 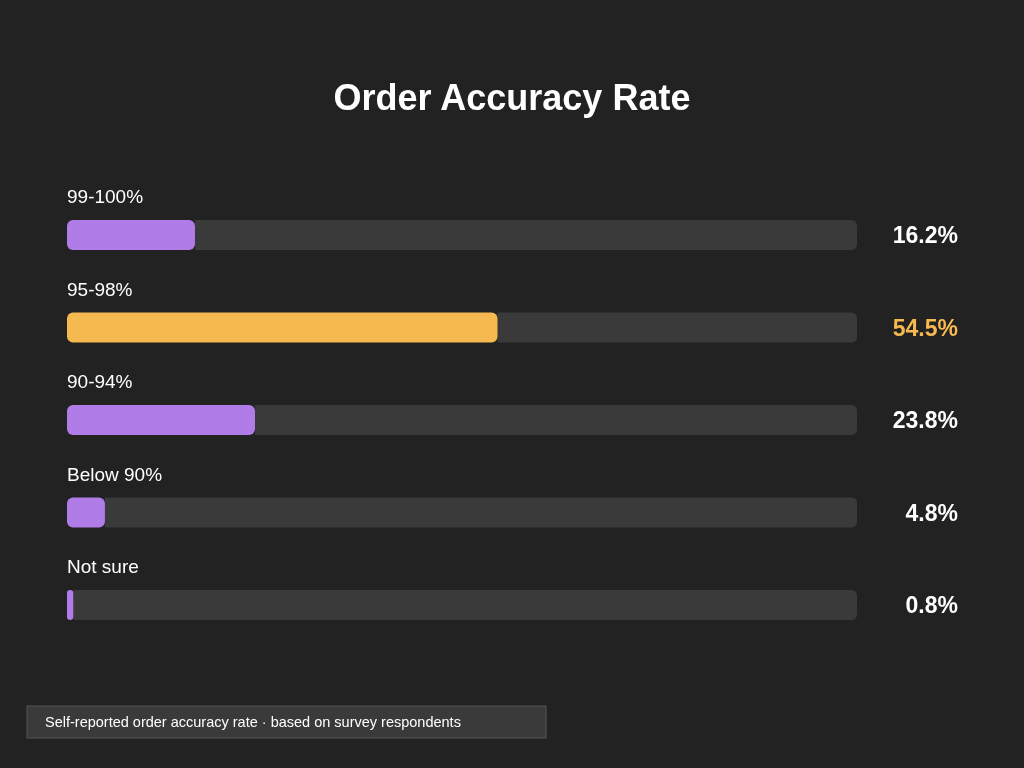 I want to click on y-tick-label: 90-94%, so click(x=100, y=381).